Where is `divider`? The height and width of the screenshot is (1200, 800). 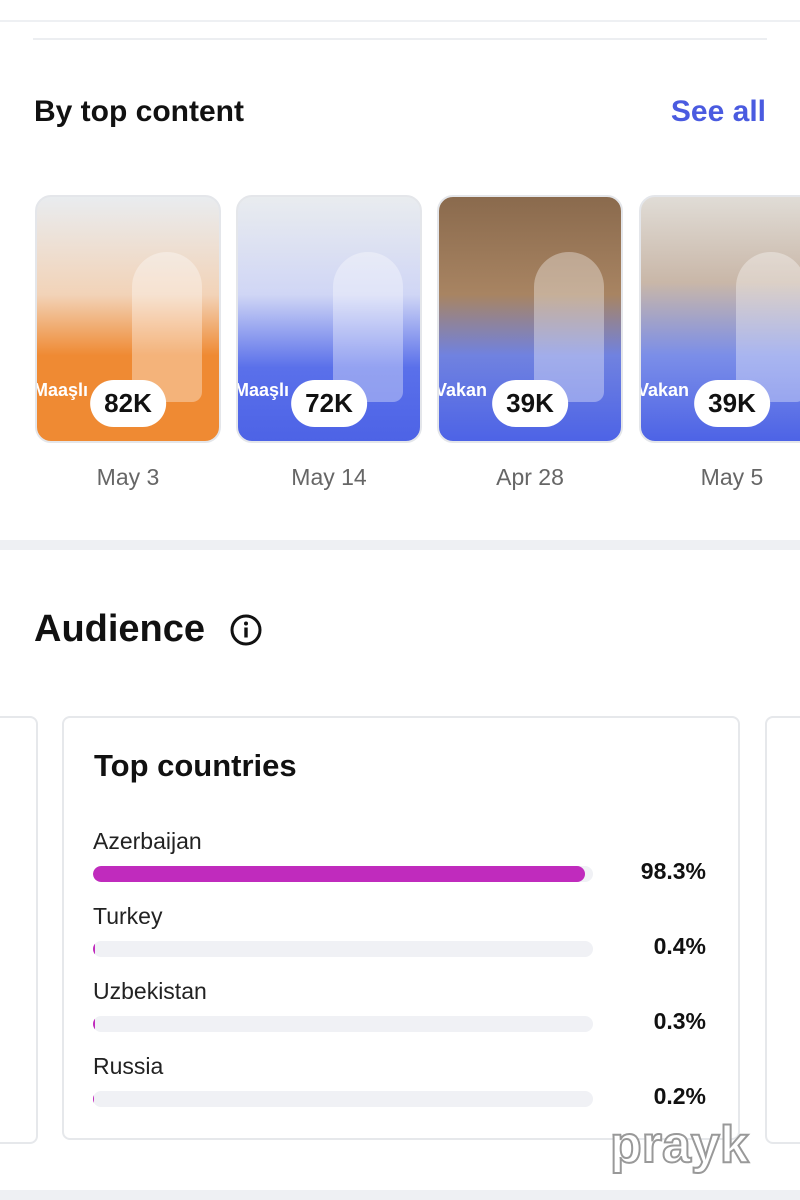 divider is located at coordinates (400, 39).